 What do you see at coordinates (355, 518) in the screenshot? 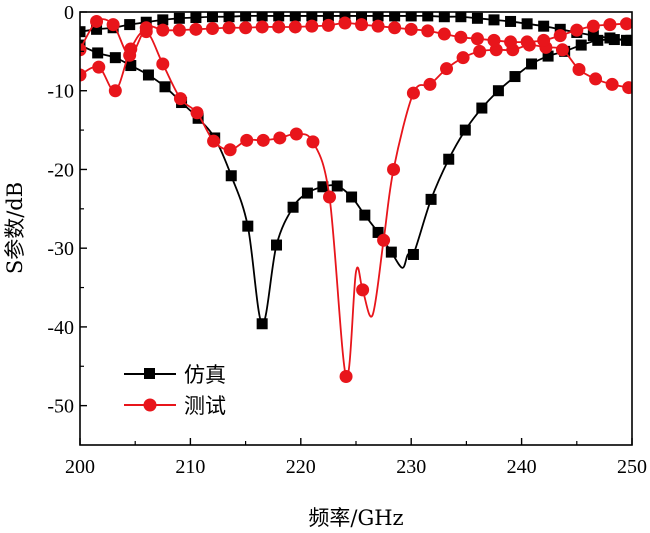
I see `x-axis-title: 频率/GHz` at bounding box center [355, 518].